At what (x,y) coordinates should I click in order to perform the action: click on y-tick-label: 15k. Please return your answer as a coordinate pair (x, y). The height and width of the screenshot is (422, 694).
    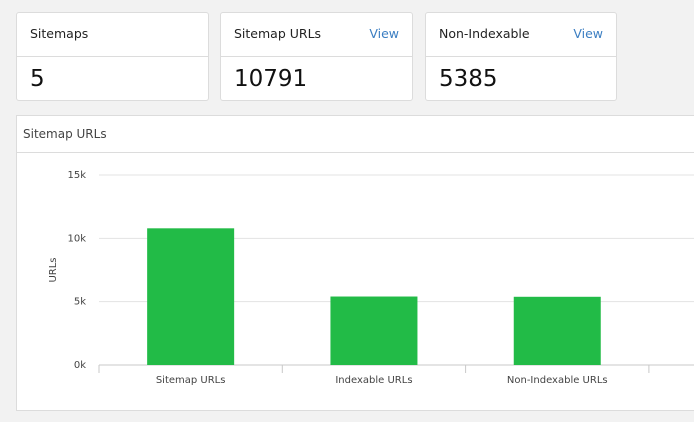
    Looking at the image, I should click on (76, 175).